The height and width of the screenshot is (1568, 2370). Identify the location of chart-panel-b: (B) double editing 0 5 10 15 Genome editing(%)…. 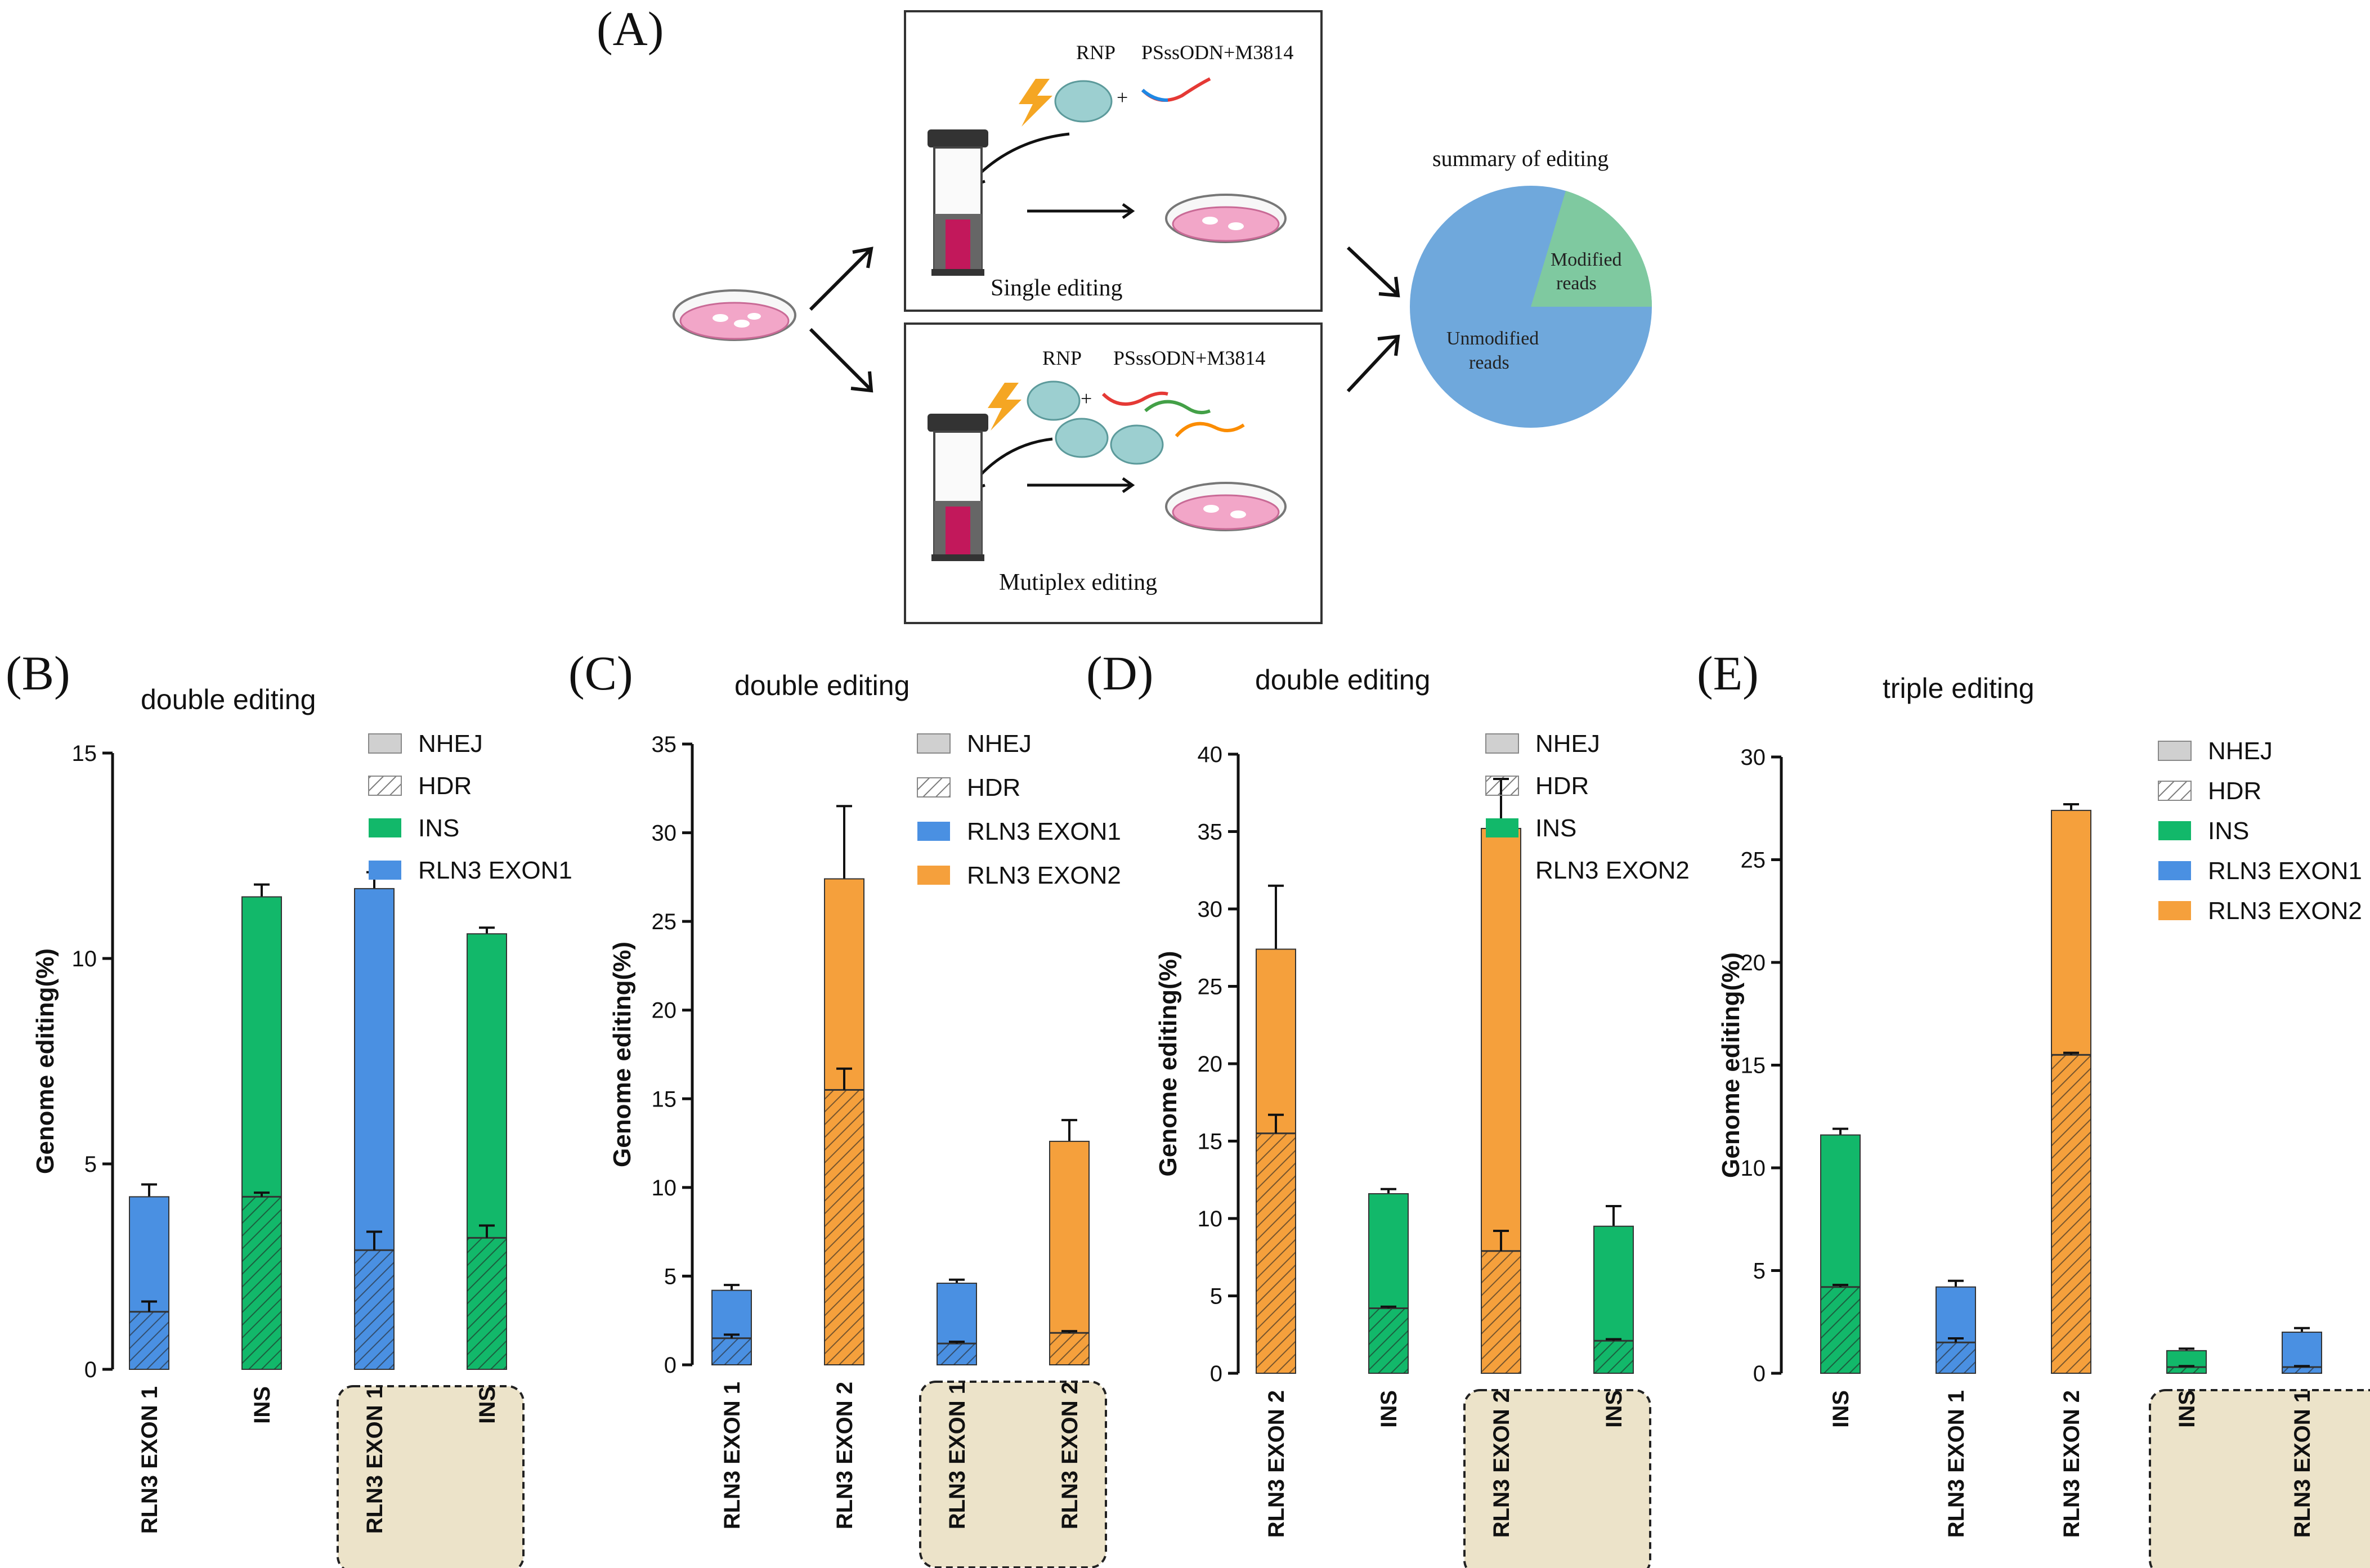
(289, 1107).